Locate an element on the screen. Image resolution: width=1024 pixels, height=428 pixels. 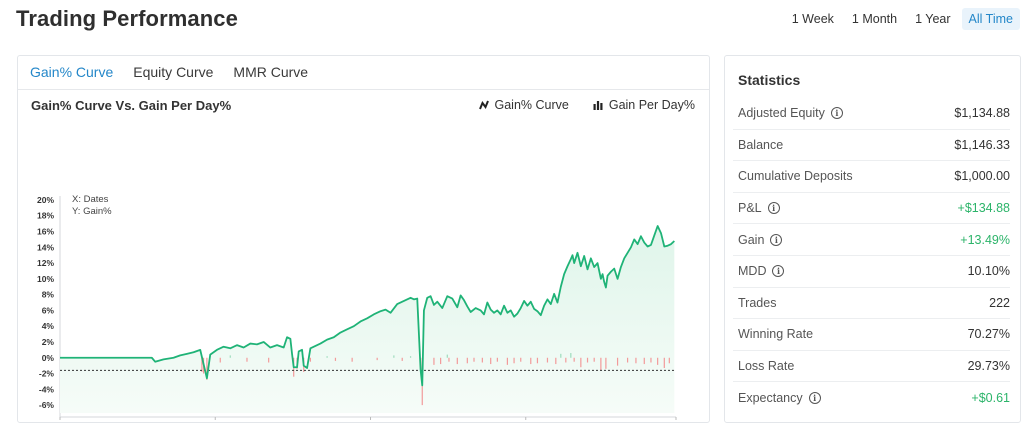
stat-label-text: Trades is located at coordinates (757, 302).